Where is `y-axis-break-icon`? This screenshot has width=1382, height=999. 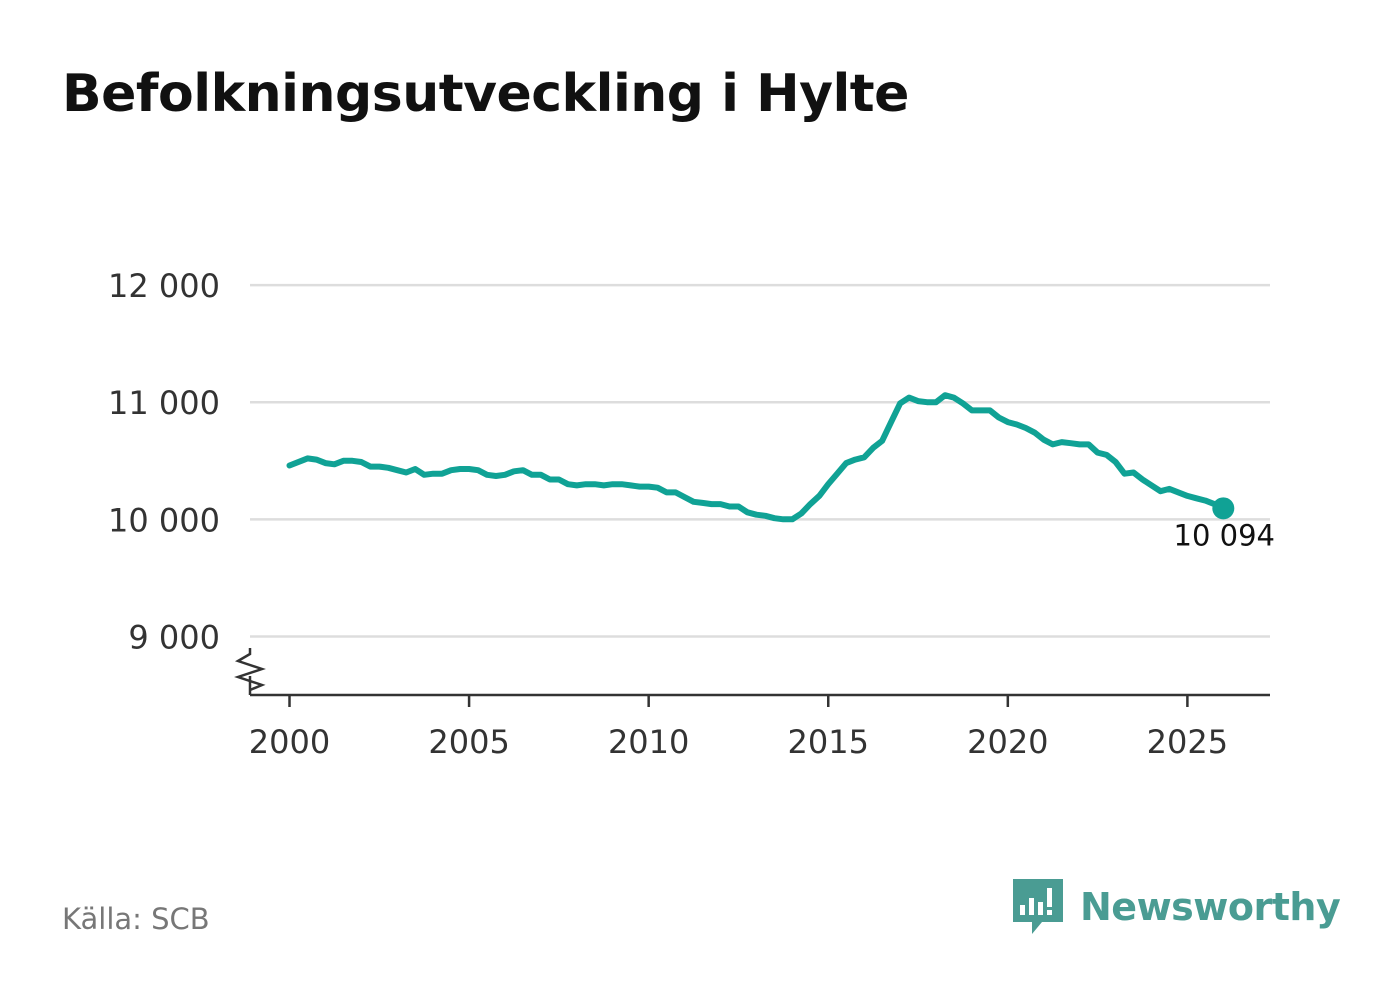 y-axis-break-icon is located at coordinates (250, 670).